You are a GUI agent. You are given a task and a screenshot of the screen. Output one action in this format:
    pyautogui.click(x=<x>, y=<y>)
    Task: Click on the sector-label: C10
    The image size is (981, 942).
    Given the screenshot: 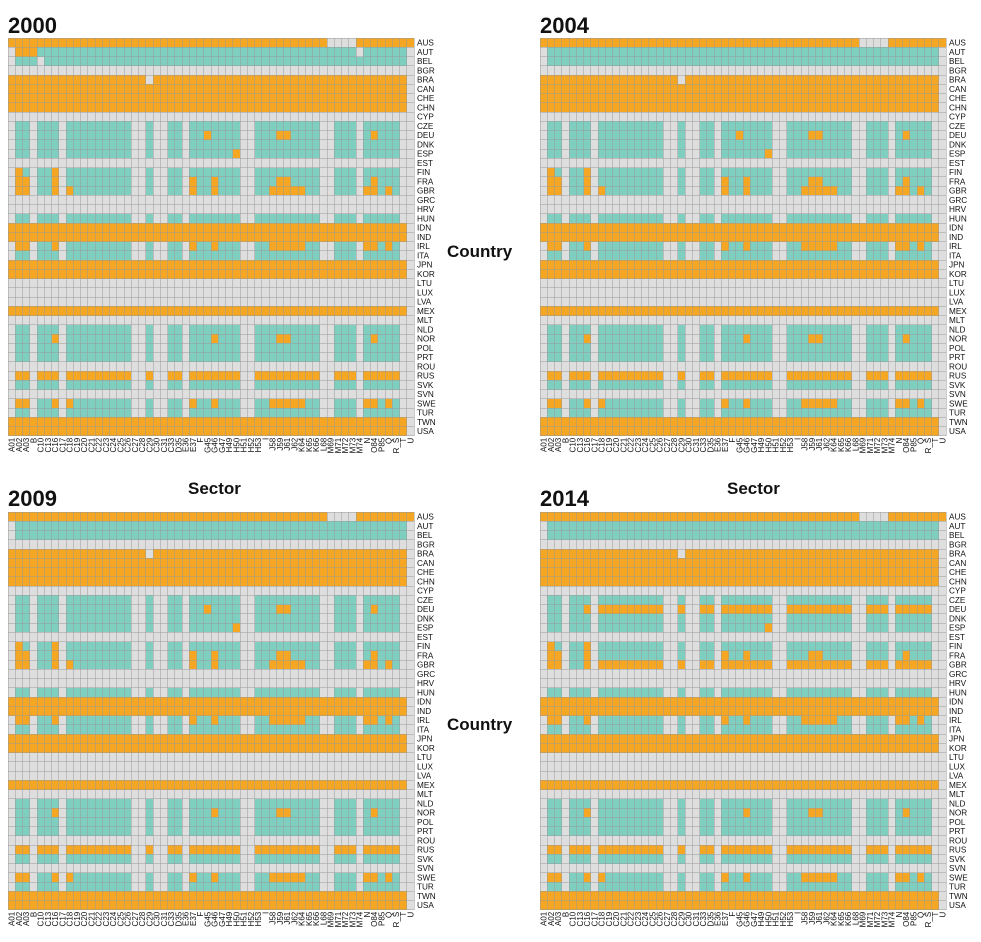 What is the action you would take?
    pyautogui.click(x=41, y=444)
    